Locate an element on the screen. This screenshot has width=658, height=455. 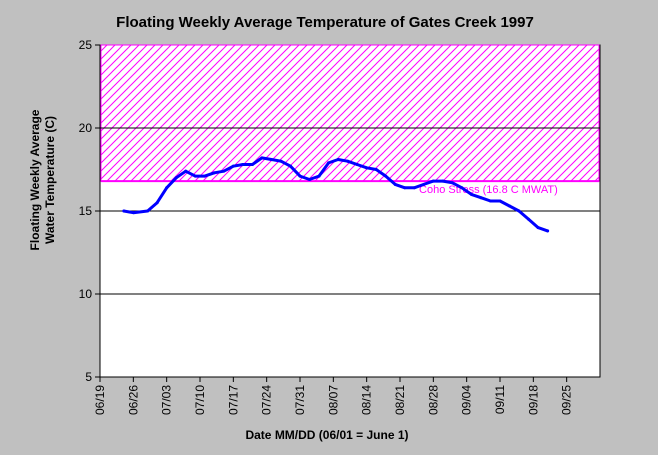
x-tick-label: 07/24 is located at coordinates (267, 400).